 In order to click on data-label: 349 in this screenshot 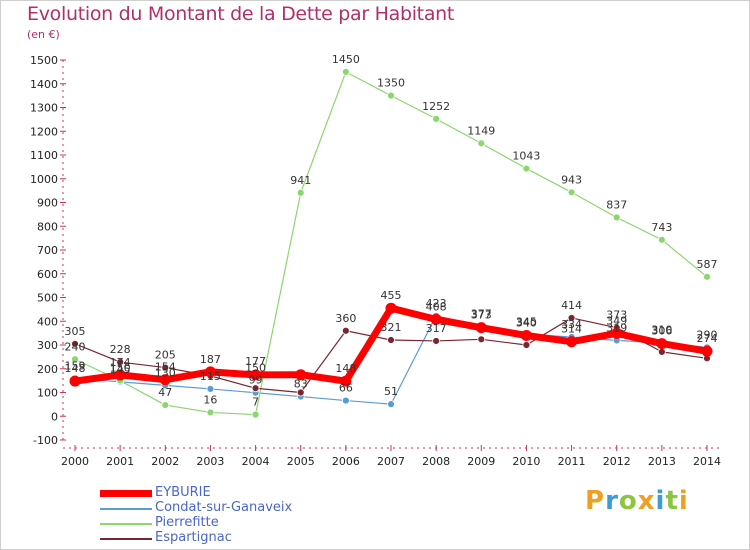, I will do `click(616, 320)`.